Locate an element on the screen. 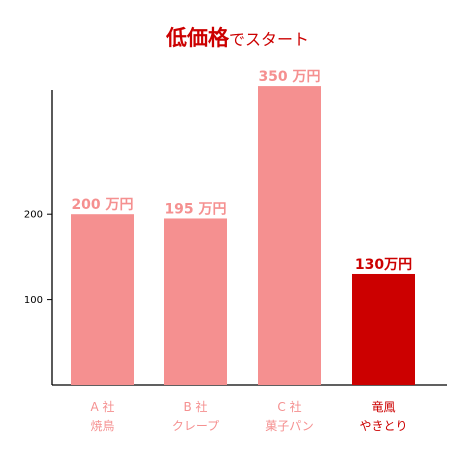 The height and width of the screenshot is (463, 475). chart-title-main: 低価格 is located at coordinates (197, 38).